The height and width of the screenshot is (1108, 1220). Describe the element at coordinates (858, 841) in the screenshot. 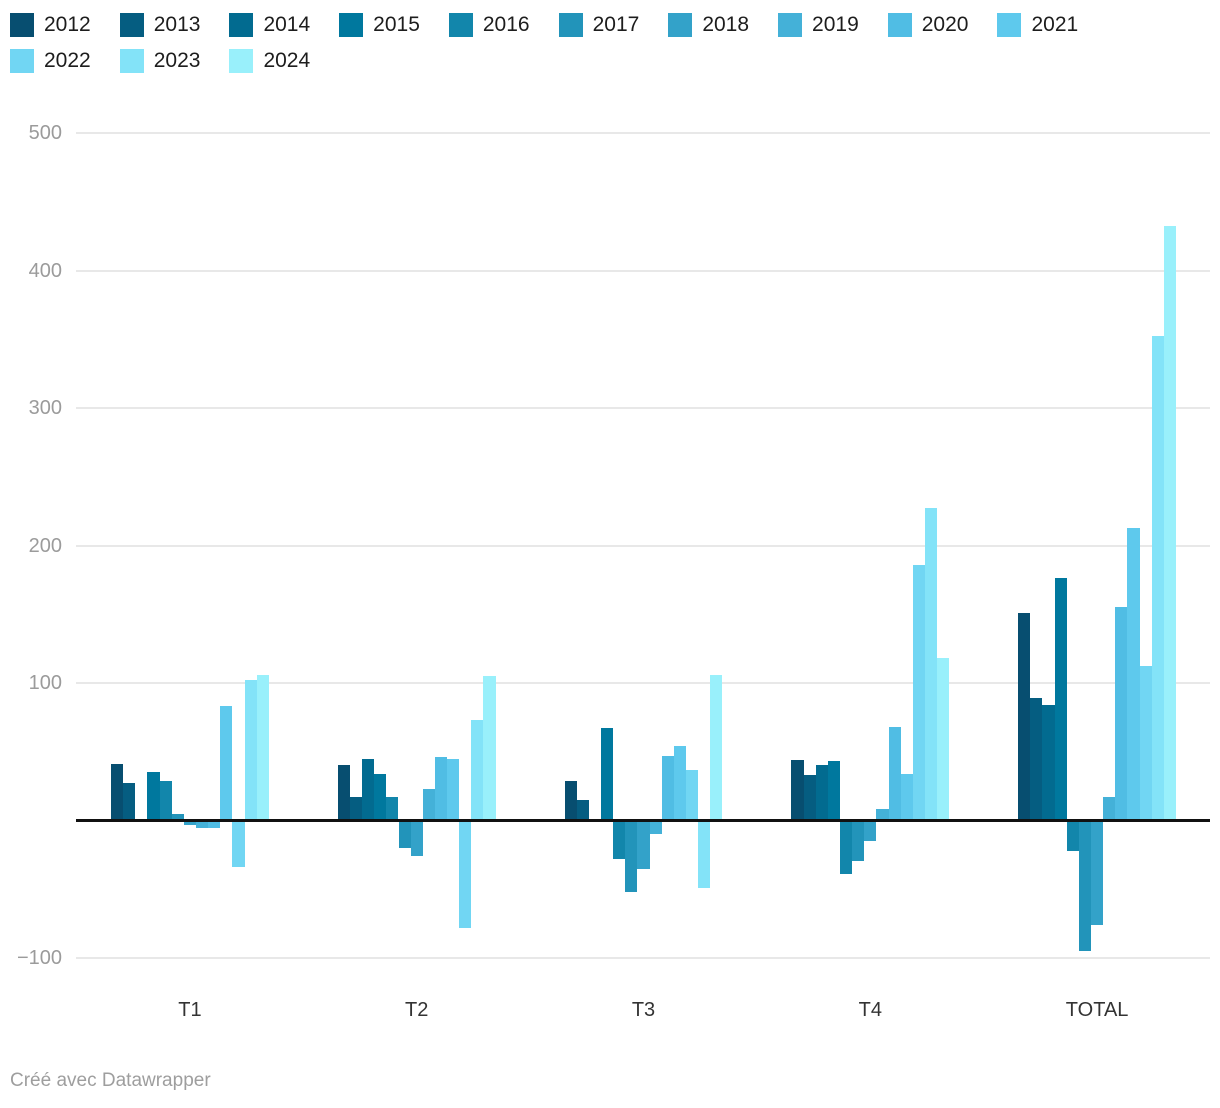

I see `bar-2017-T4` at that location.